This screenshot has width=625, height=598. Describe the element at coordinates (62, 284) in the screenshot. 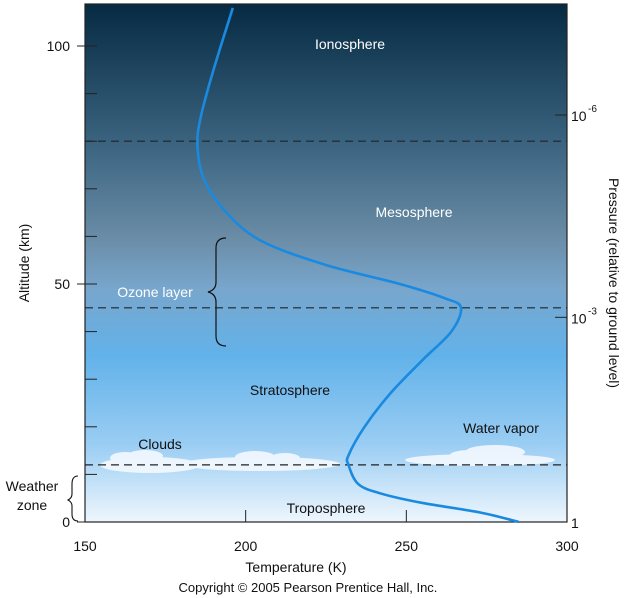

I see `y-tick-label: 50` at that location.